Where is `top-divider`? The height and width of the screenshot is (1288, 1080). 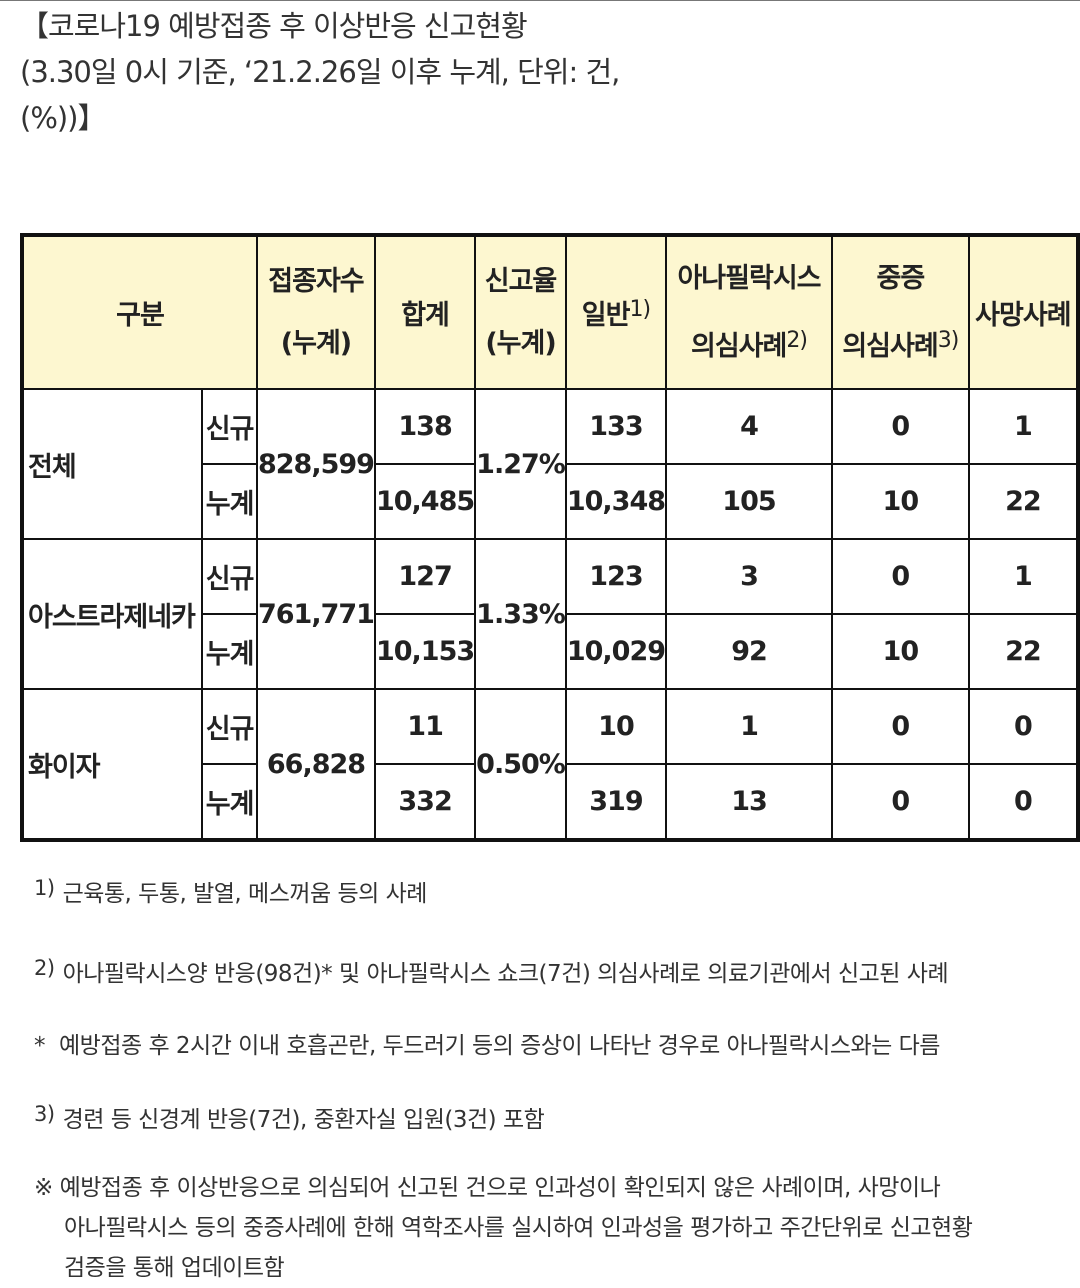 top-divider is located at coordinates (540, 0).